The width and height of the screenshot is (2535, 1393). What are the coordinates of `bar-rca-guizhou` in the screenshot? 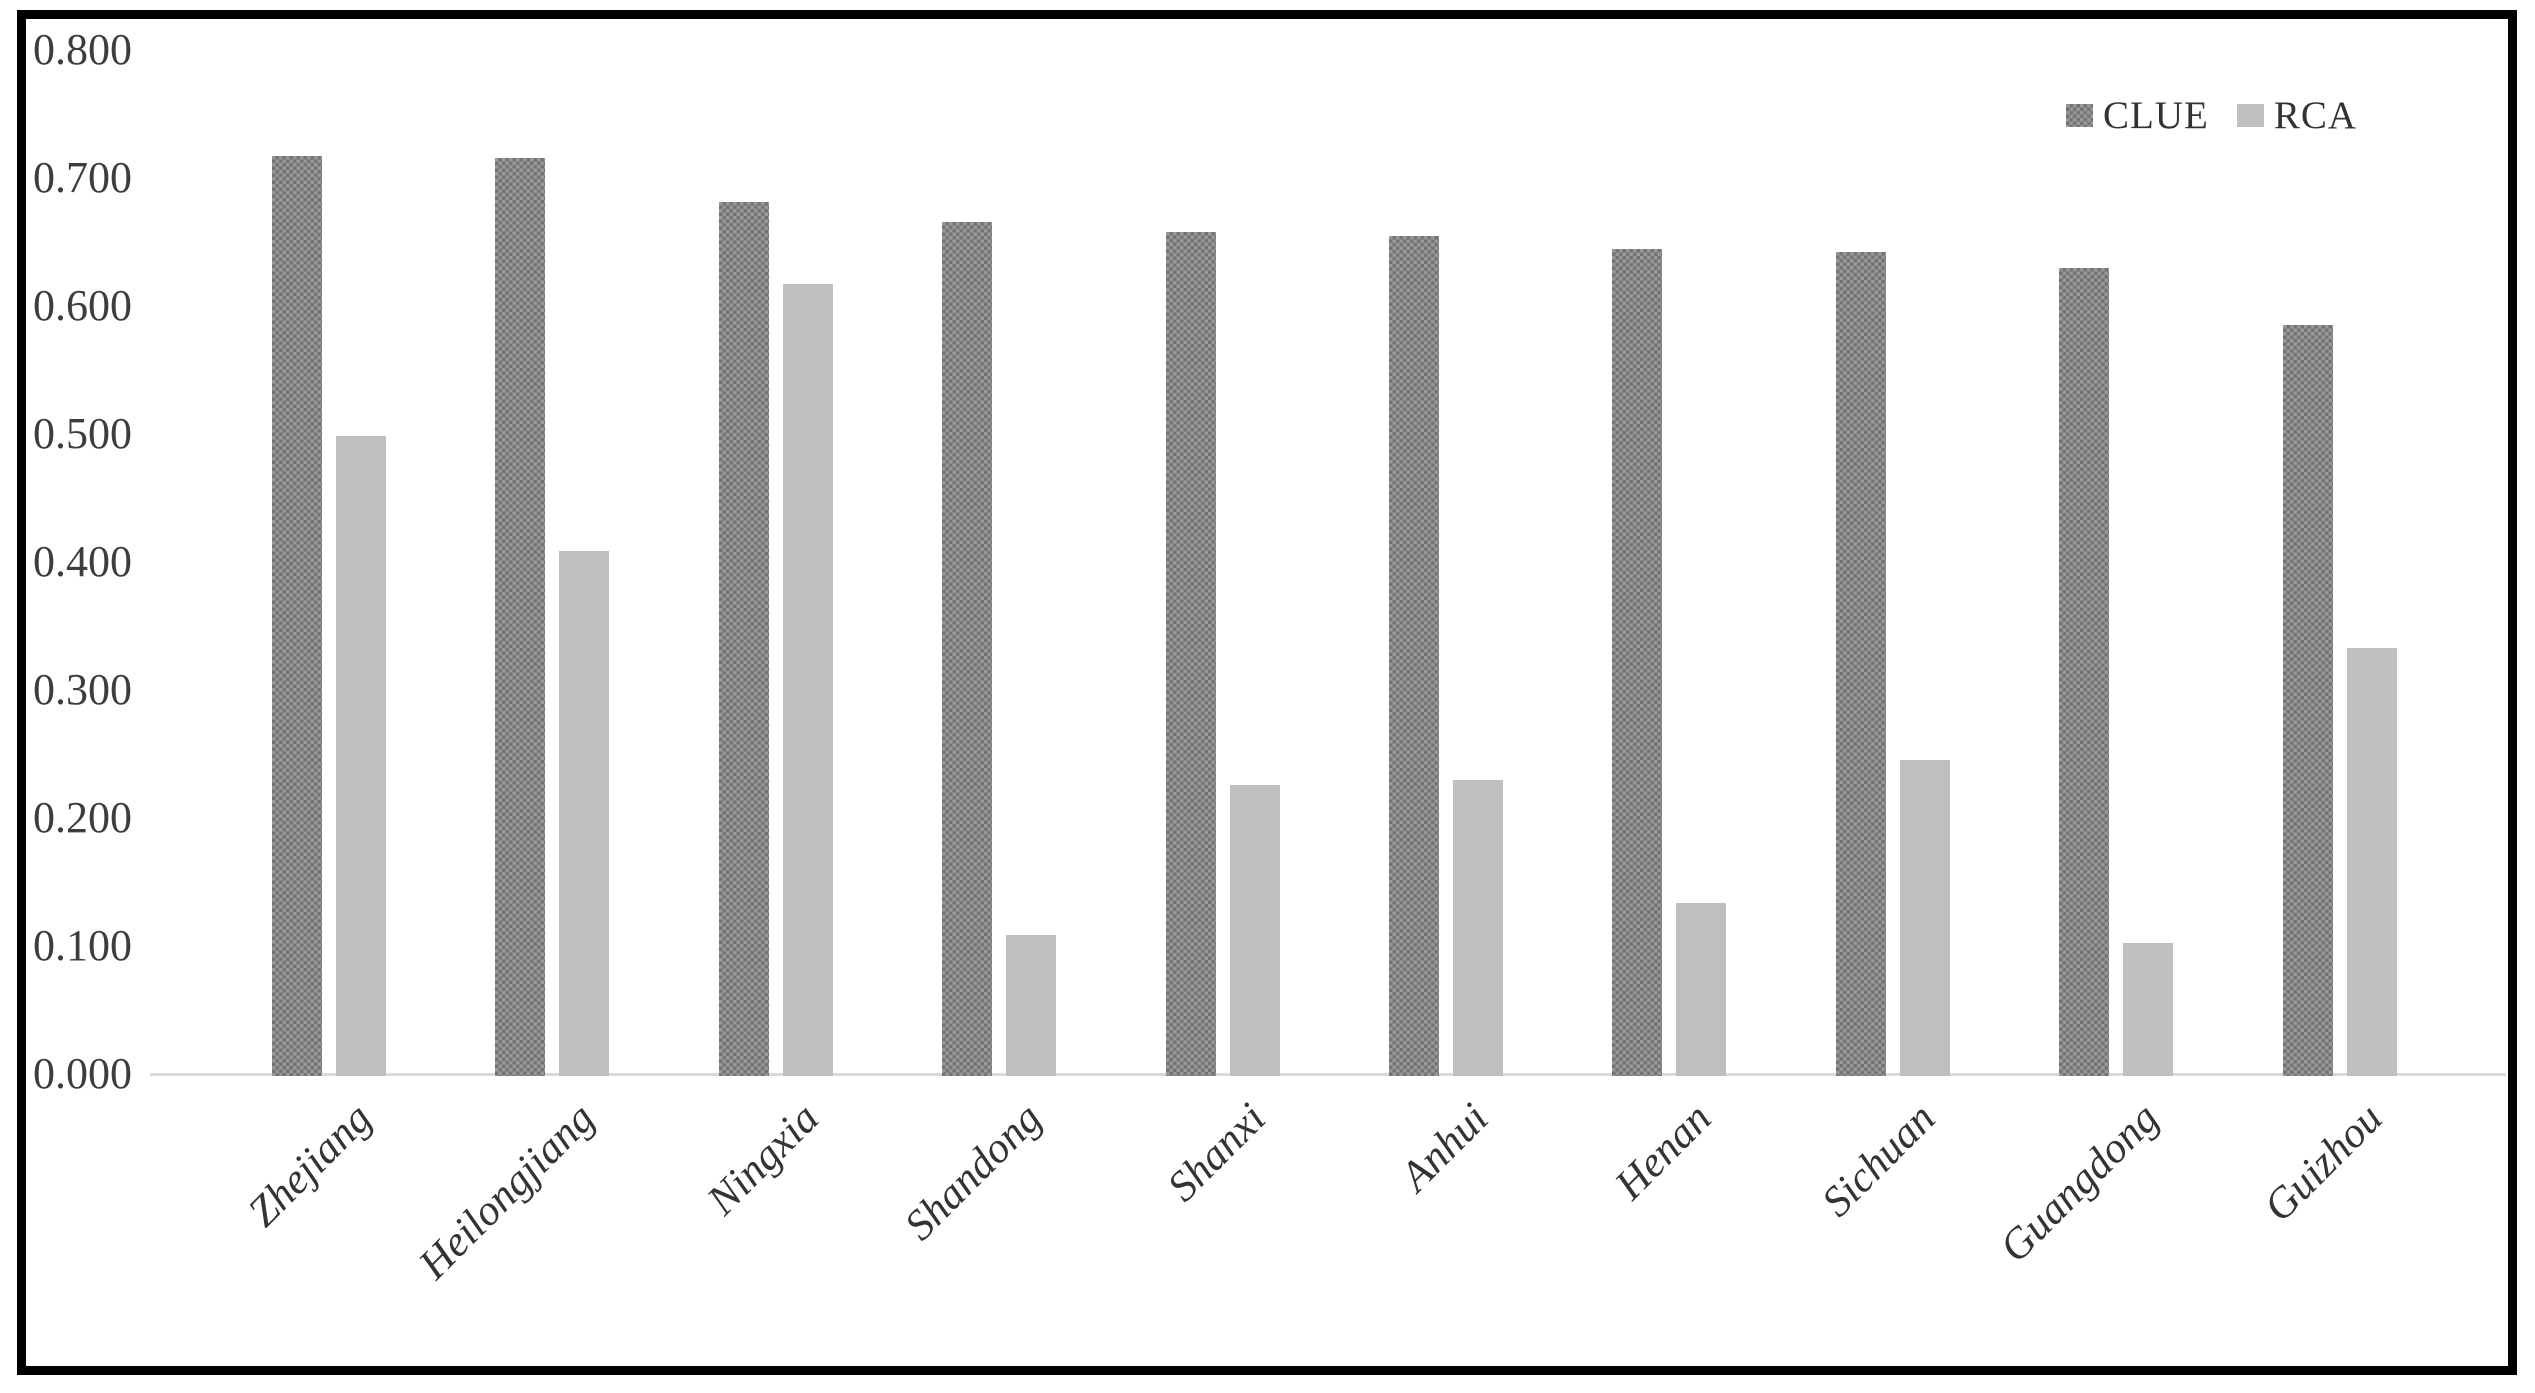 It's located at (2372, 862).